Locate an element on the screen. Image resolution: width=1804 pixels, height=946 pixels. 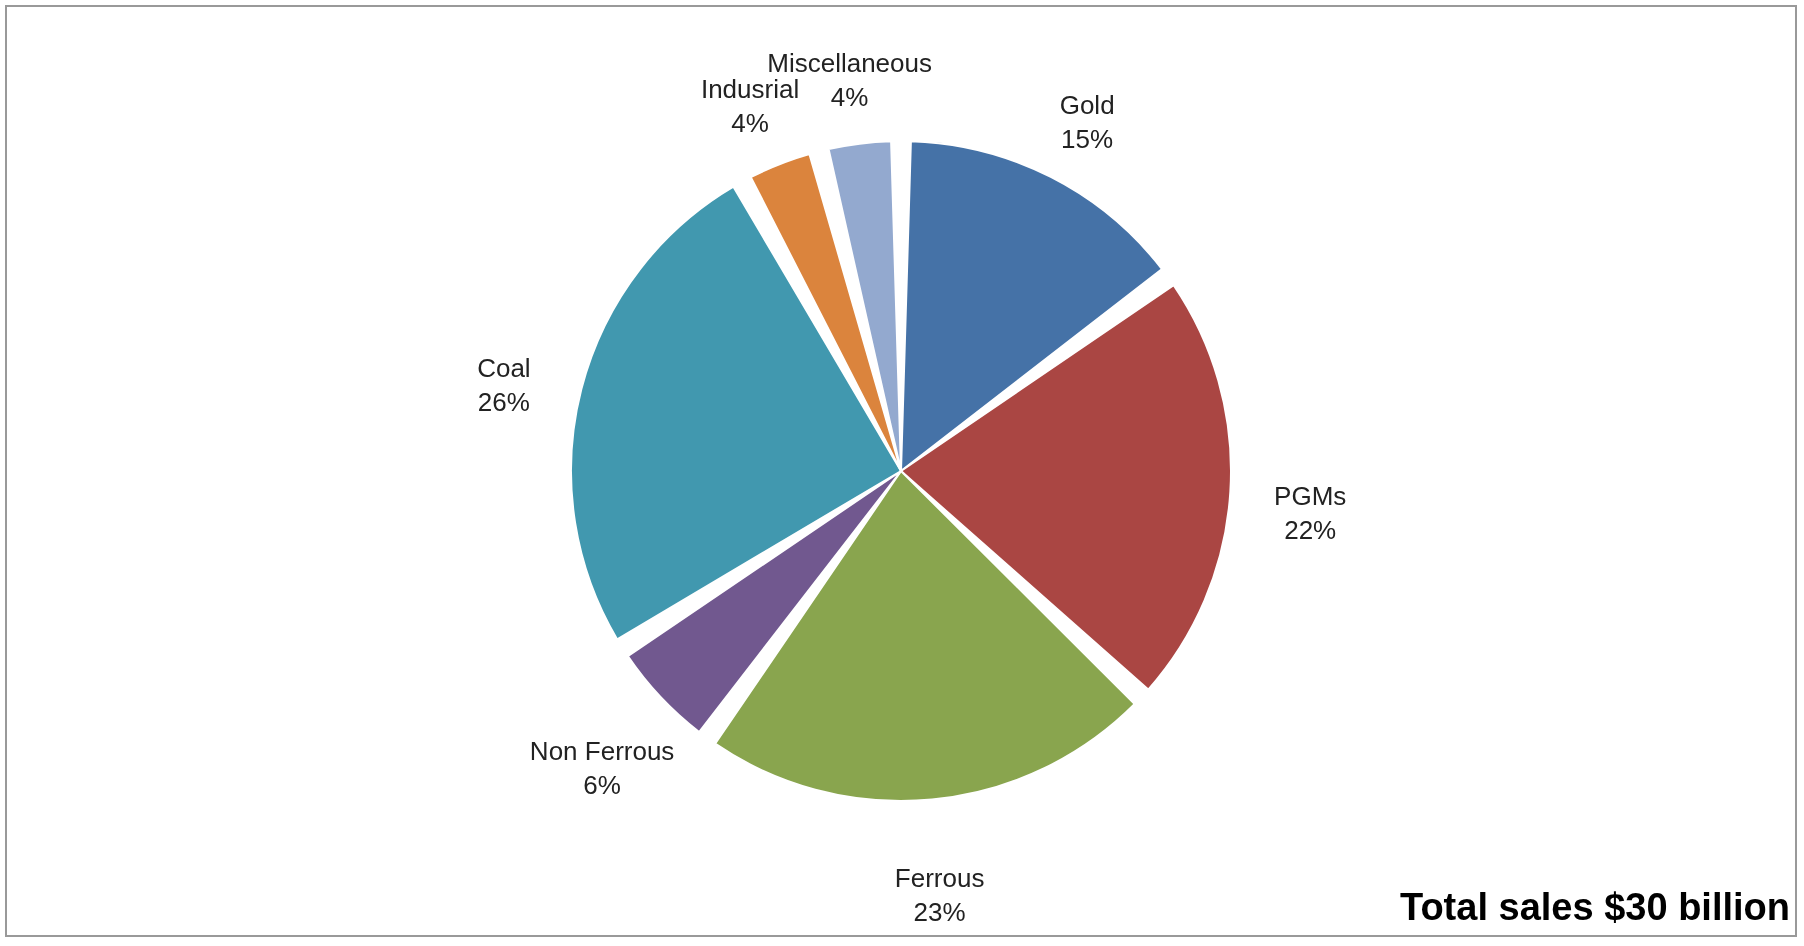
data-label: 26% is located at coordinates (503, 402).